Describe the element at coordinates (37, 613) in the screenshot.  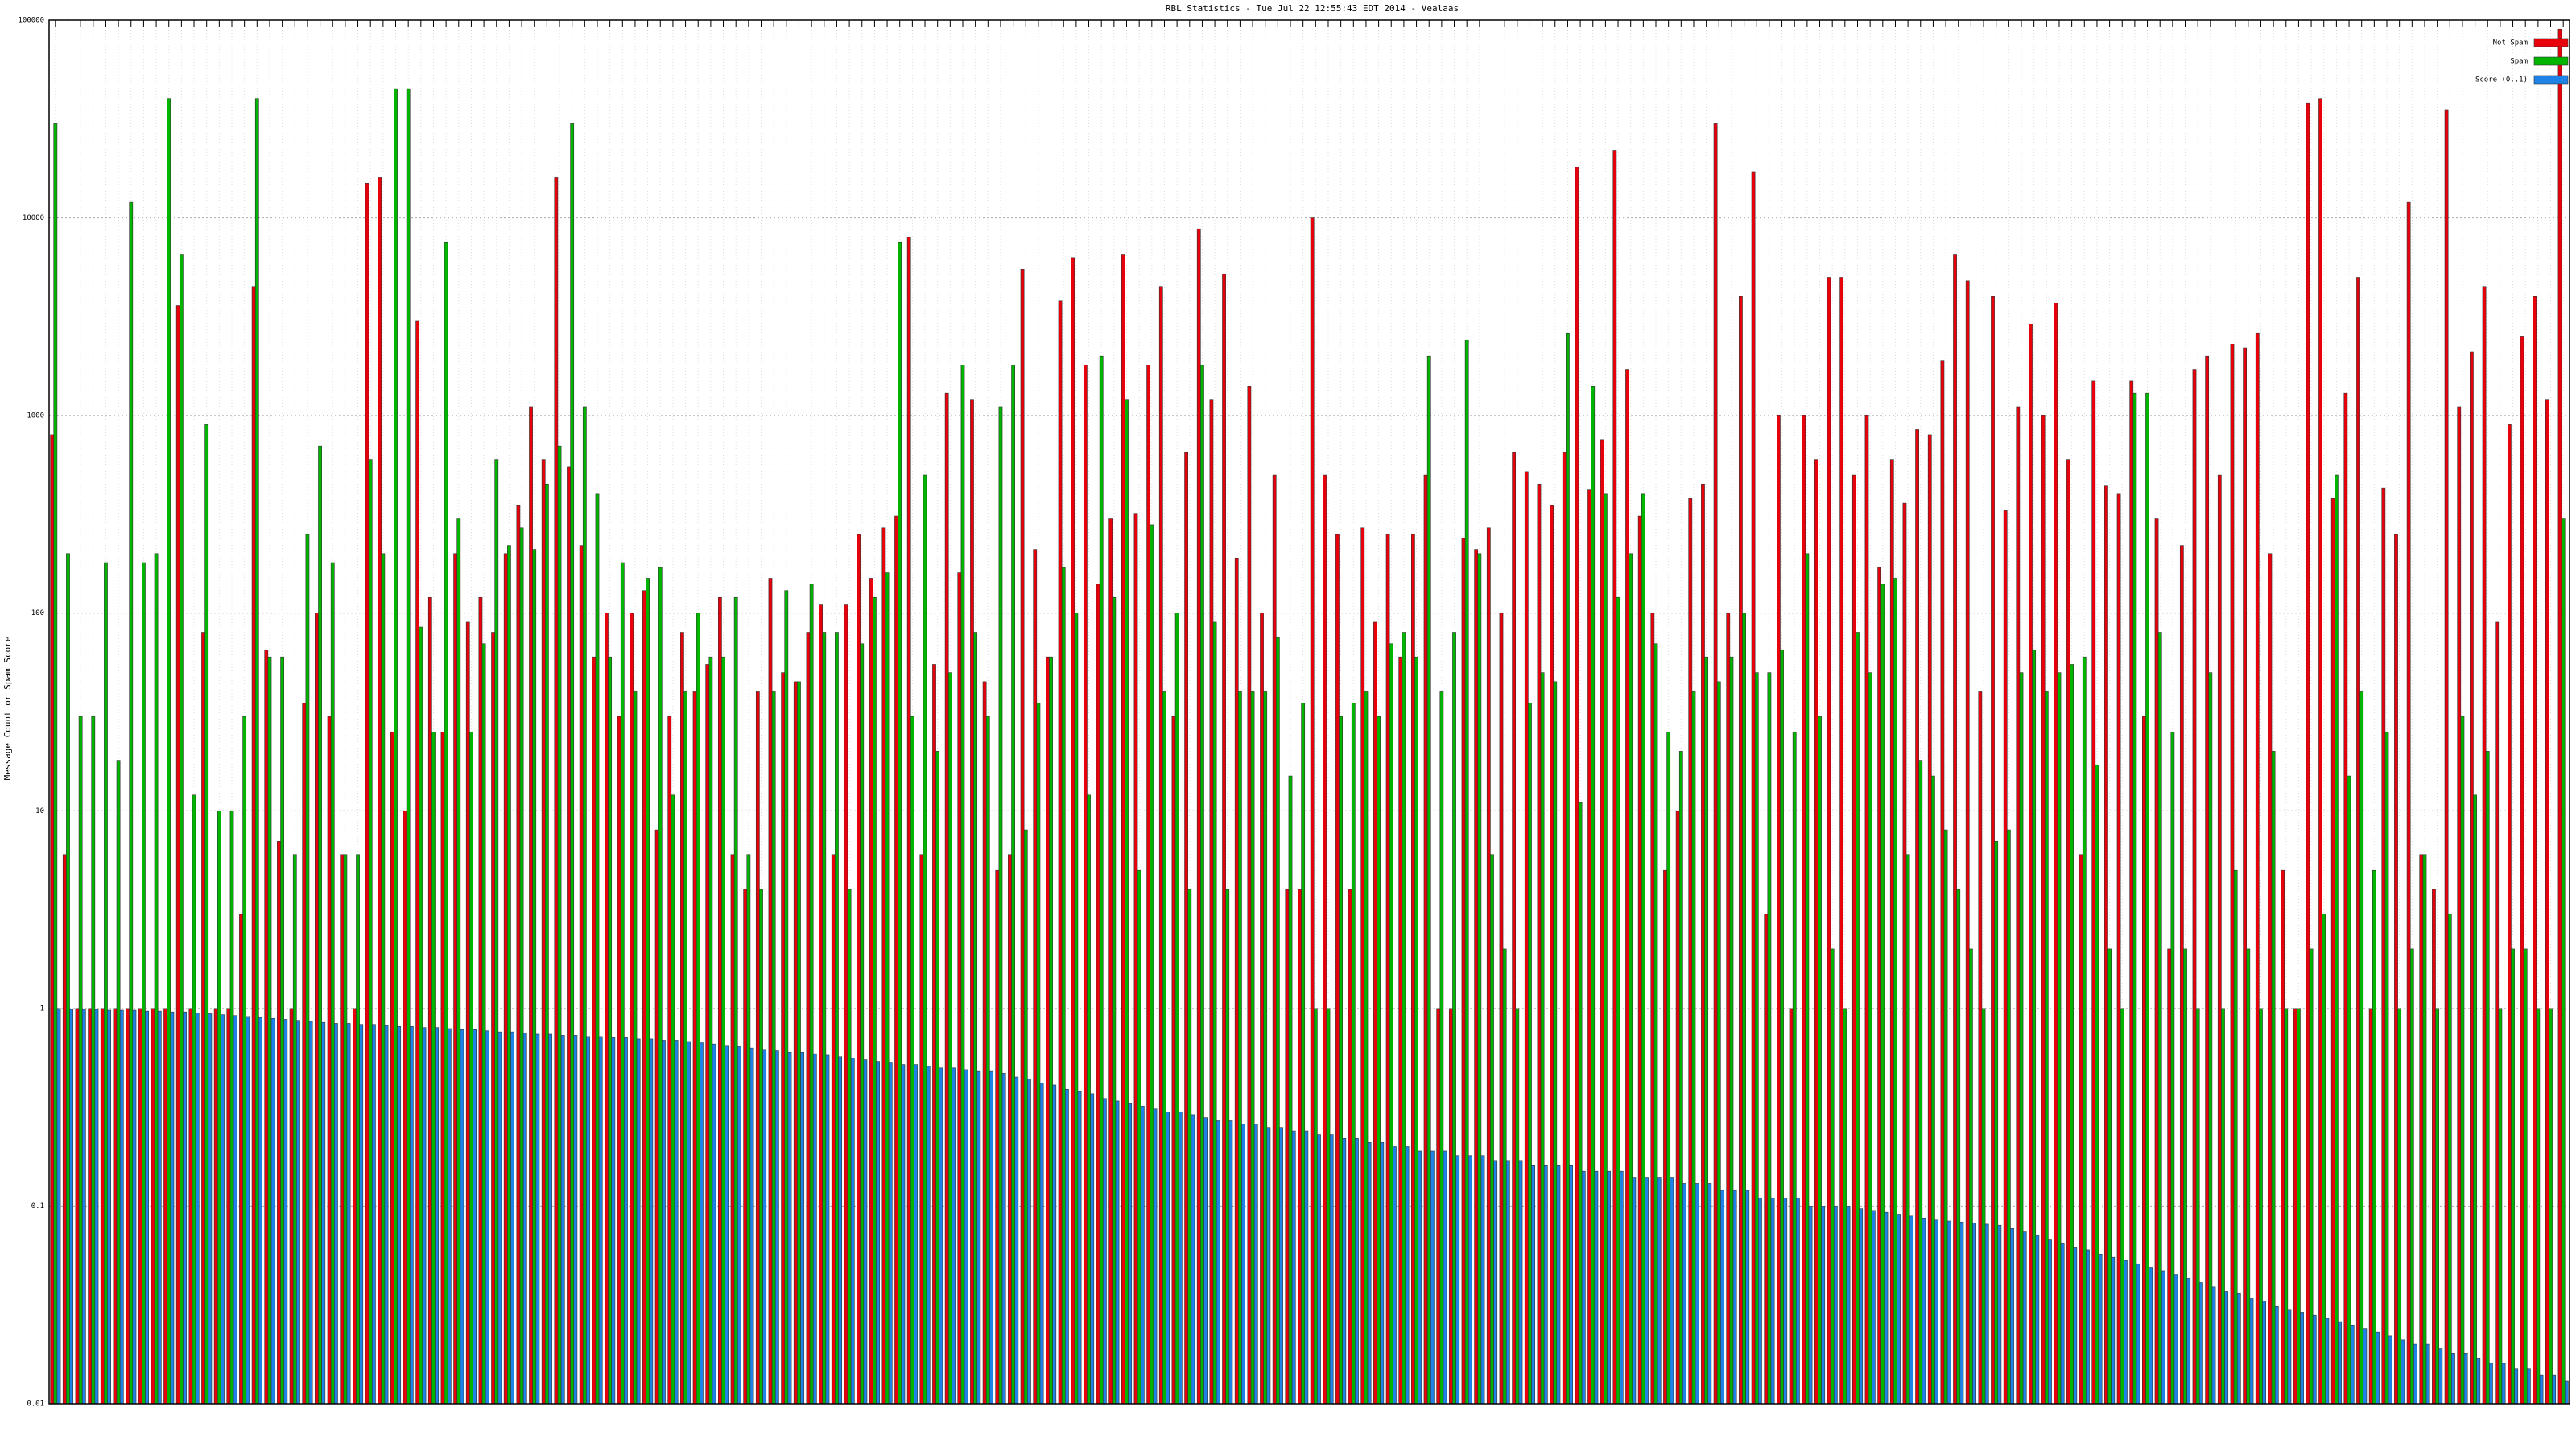
I see `y-tick-label: 100` at that location.